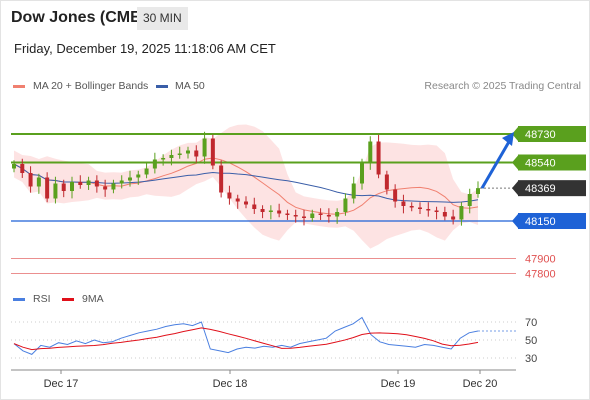 This screenshot has width=590, height=400. I want to click on interval-badge: 30 MIN, so click(162, 18).